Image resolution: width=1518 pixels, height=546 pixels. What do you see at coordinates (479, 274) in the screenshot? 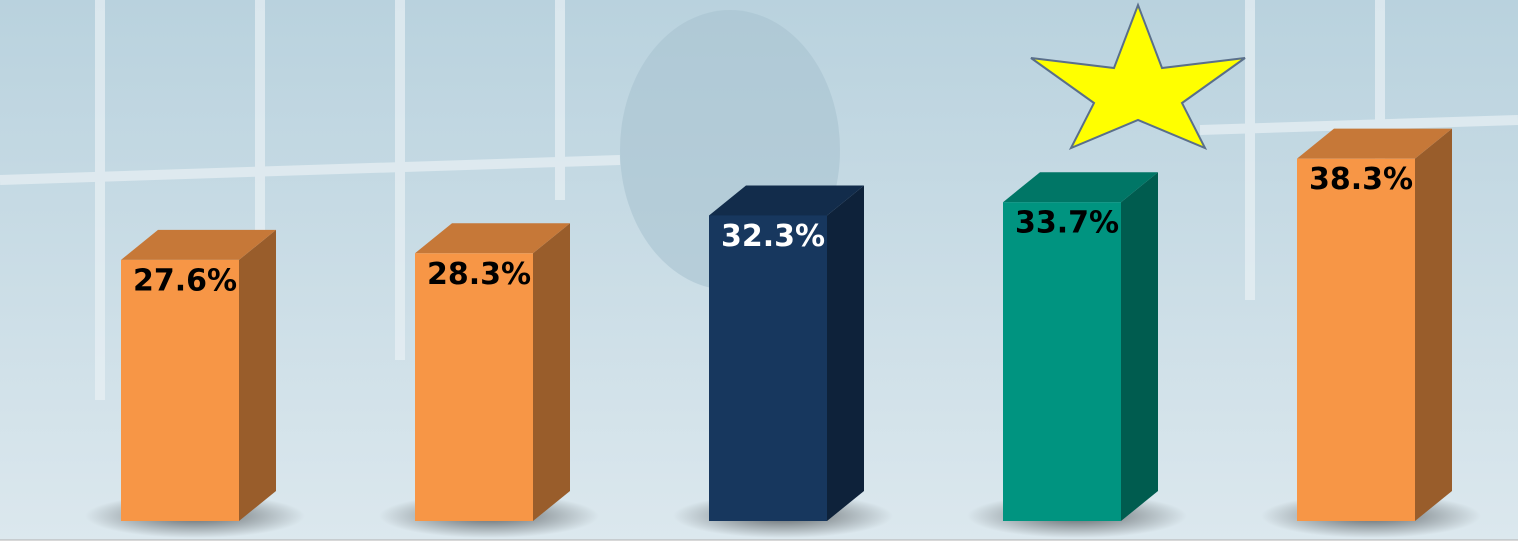
I see `value-label: 28.3%` at bounding box center [479, 274].